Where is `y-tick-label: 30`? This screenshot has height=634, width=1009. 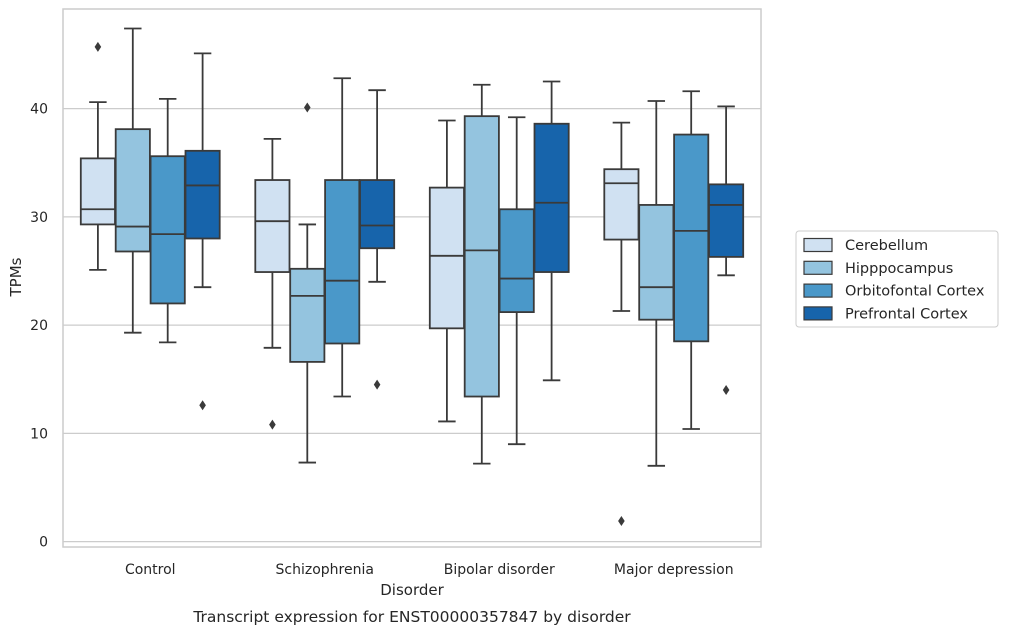
y-tick-label: 30 is located at coordinates (39, 218).